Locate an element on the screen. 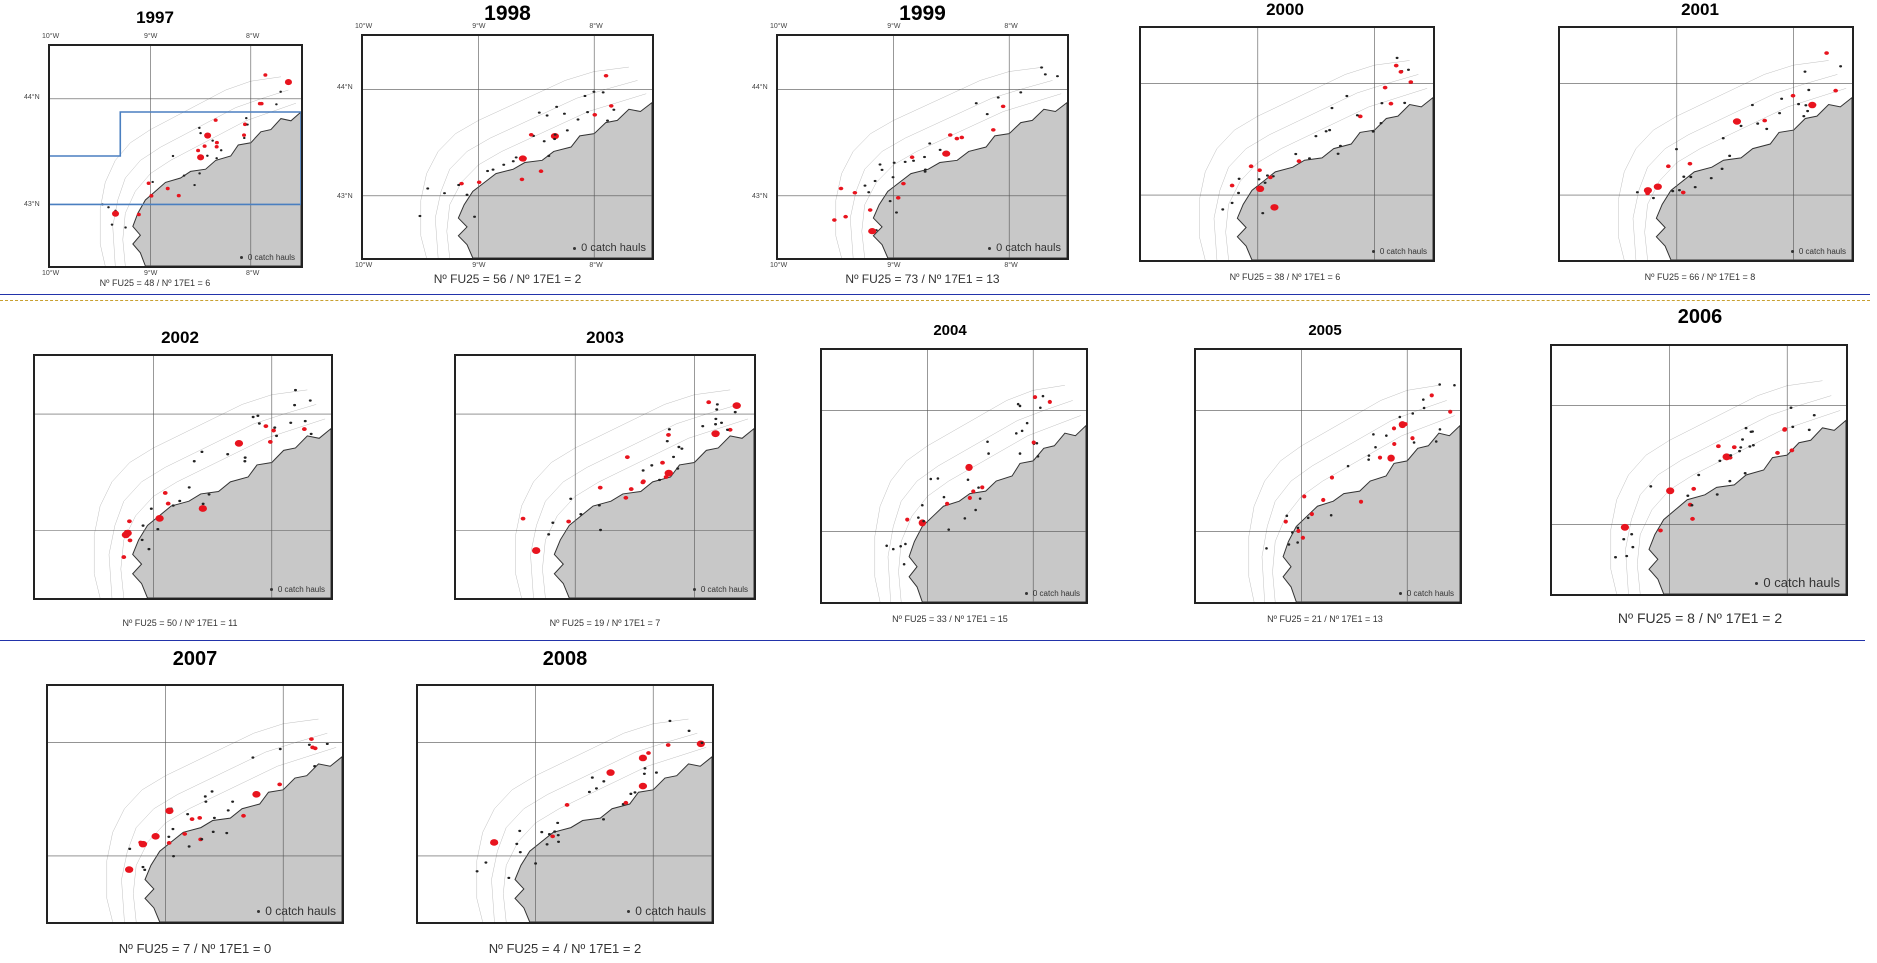 The width and height of the screenshot is (1877, 963). panel-caption: Nº FU25 = 19 / Nº 17E1 = 7 is located at coordinates (605, 623).